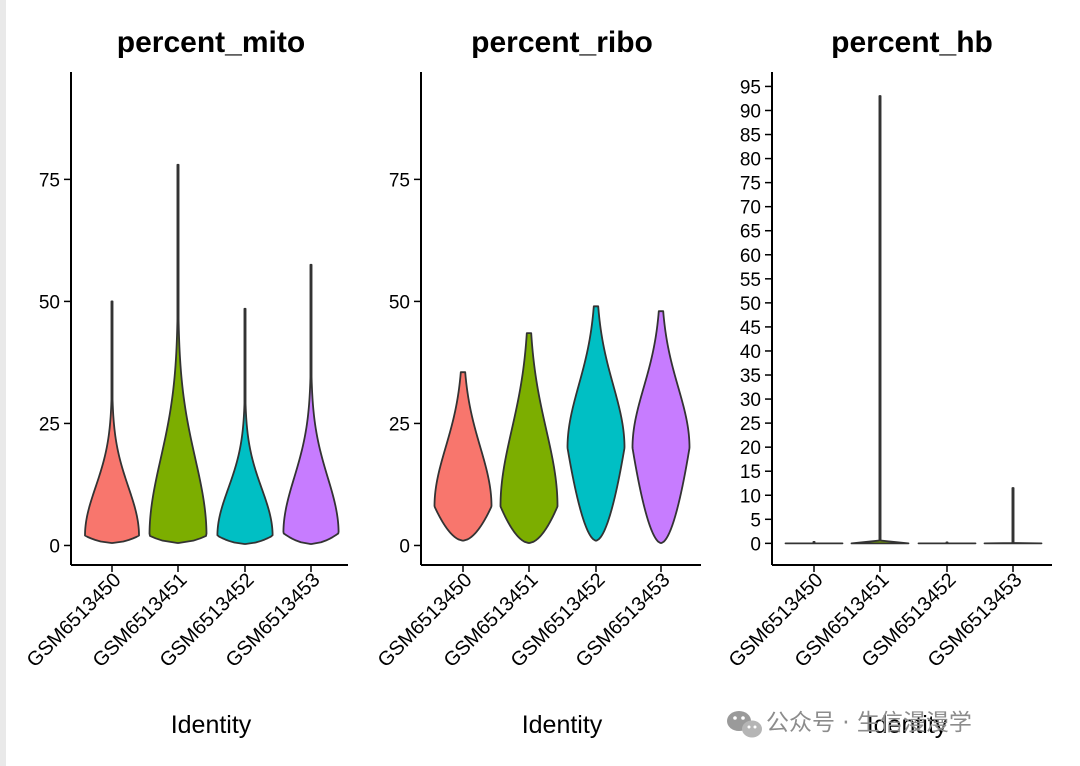 The image size is (1080, 766). I want to click on wechat-icon, so click(744, 724).